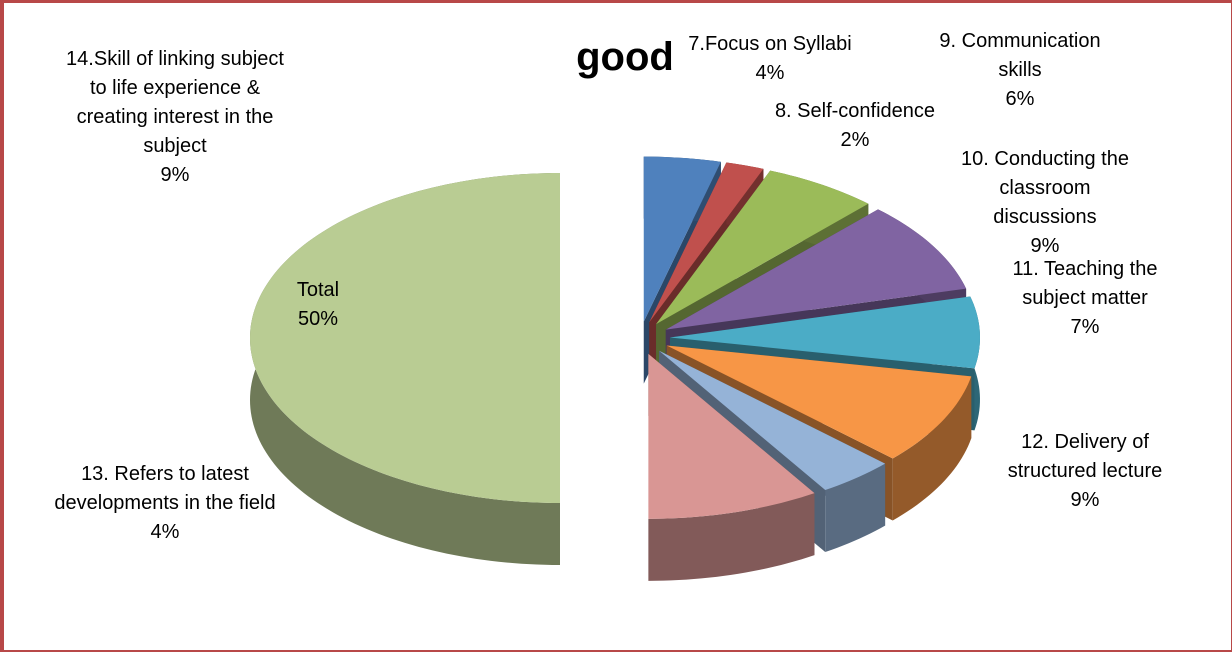 The image size is (1232, 652). I want to click on category-label: 9. Communication skills, so click(1020, 55).